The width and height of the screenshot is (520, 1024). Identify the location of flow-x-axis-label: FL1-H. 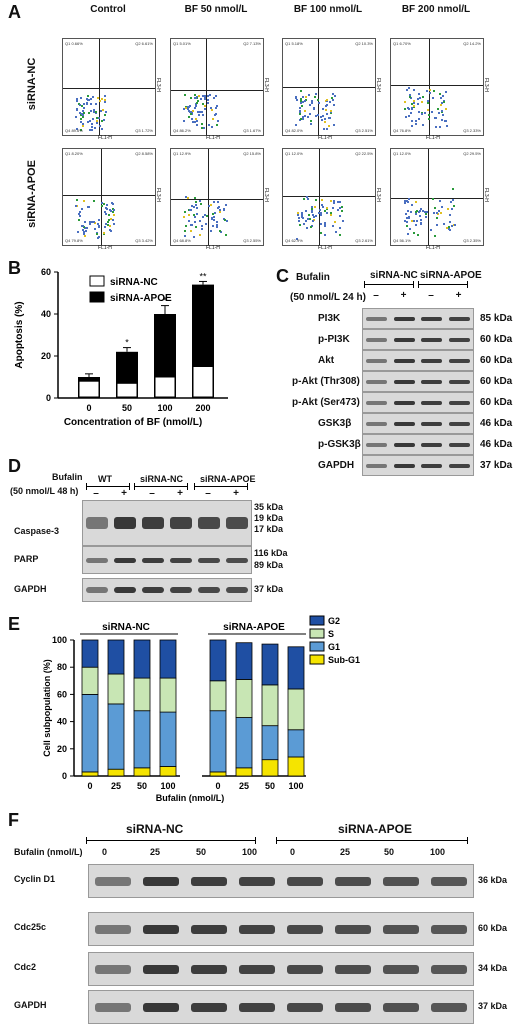
(433, 138).